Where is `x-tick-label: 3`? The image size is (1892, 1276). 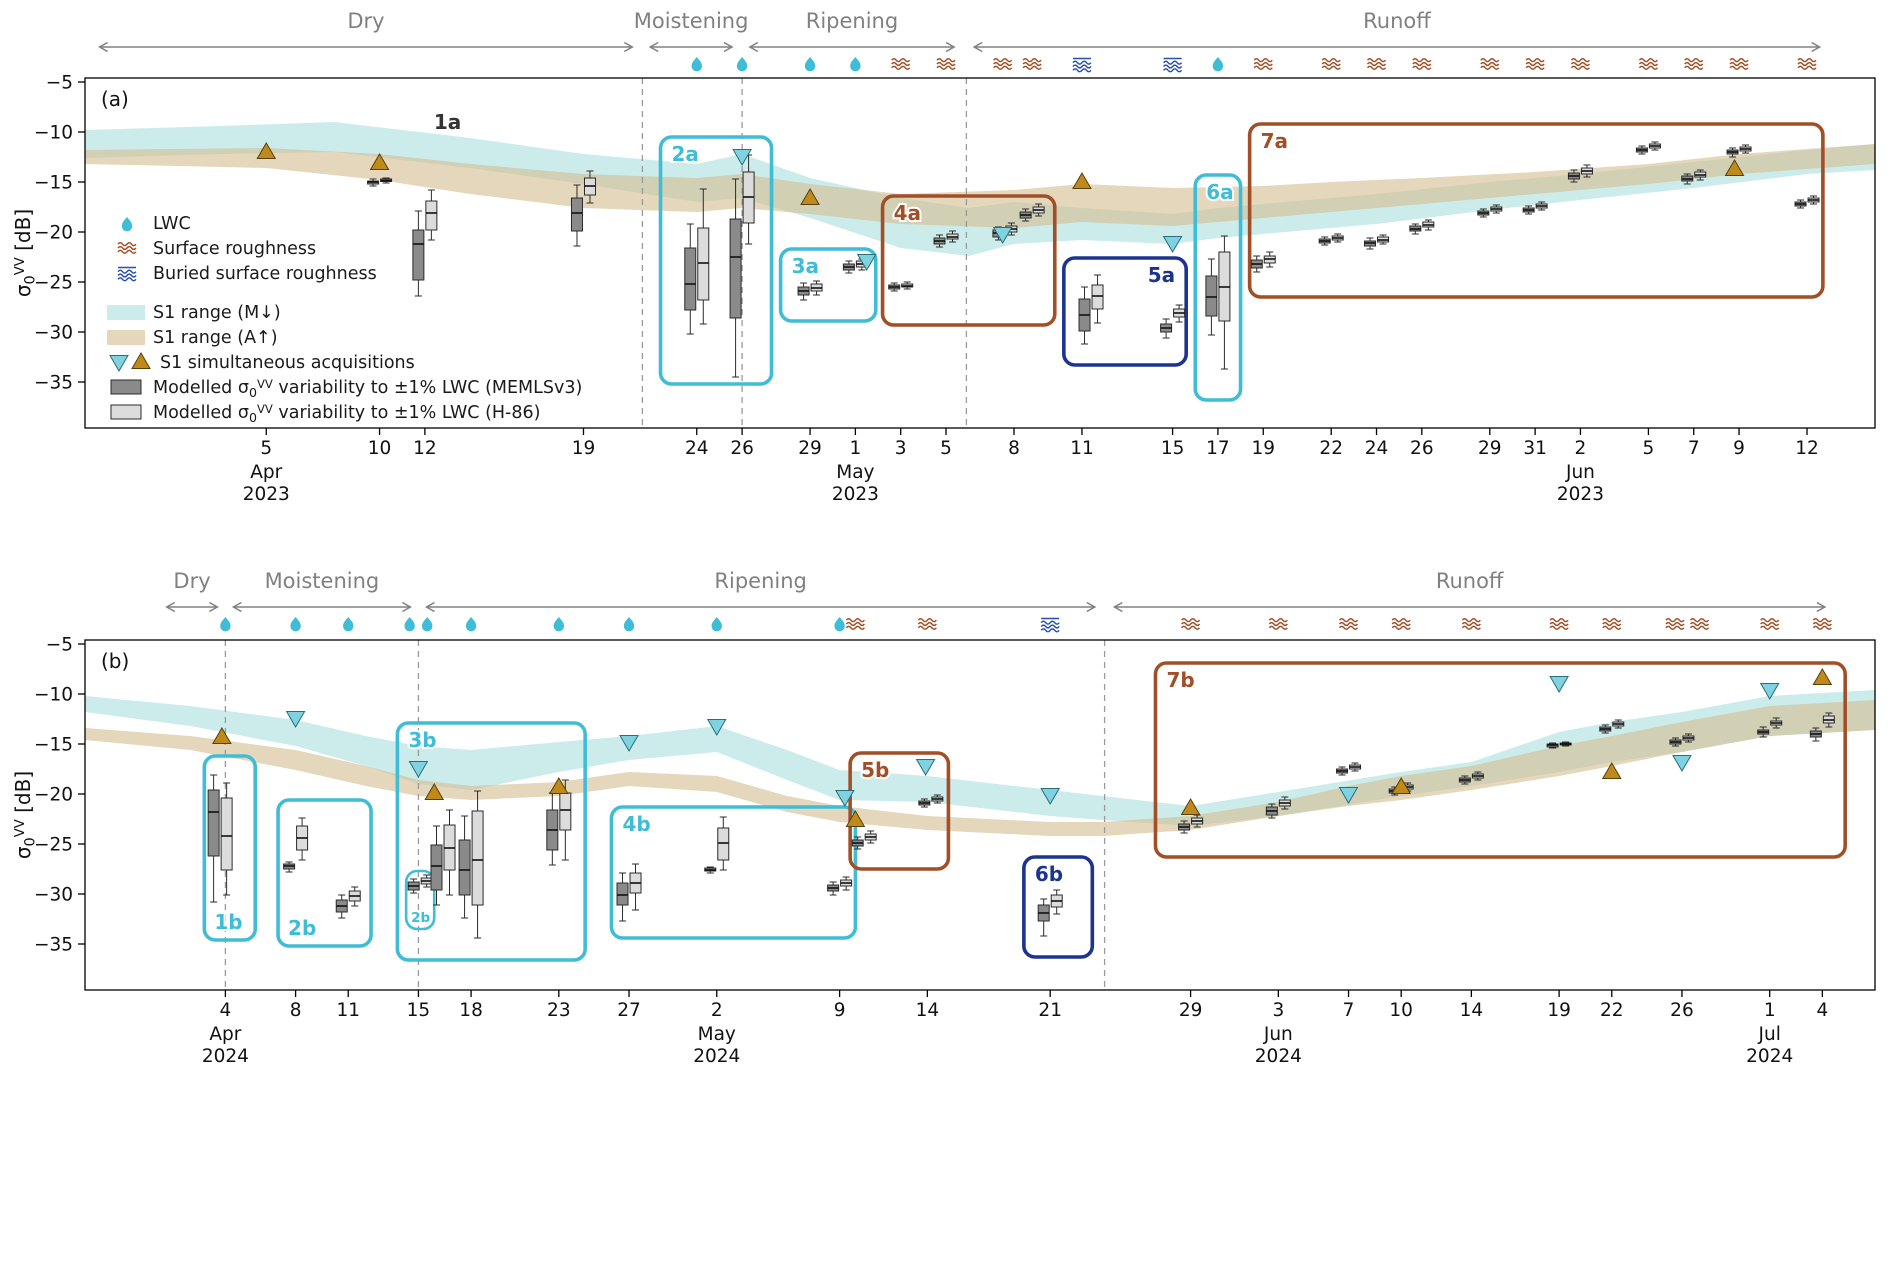
x-tick-label: 3 is located at coordinates (901, 448).